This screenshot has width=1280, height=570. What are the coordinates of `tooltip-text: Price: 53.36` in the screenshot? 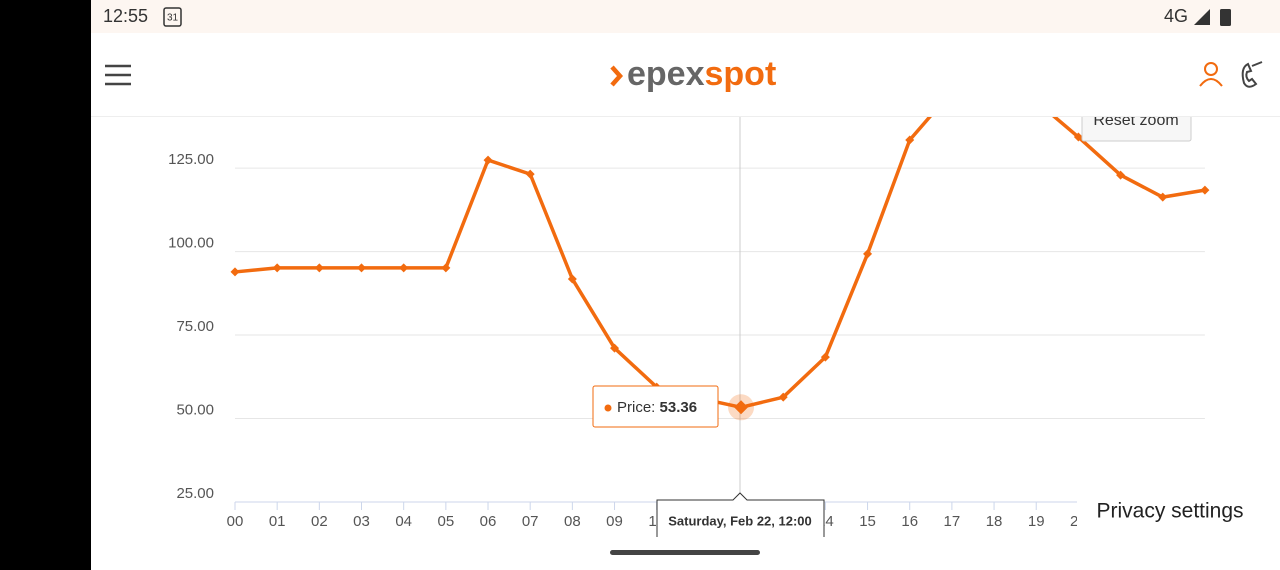 It's located at (657, 407).